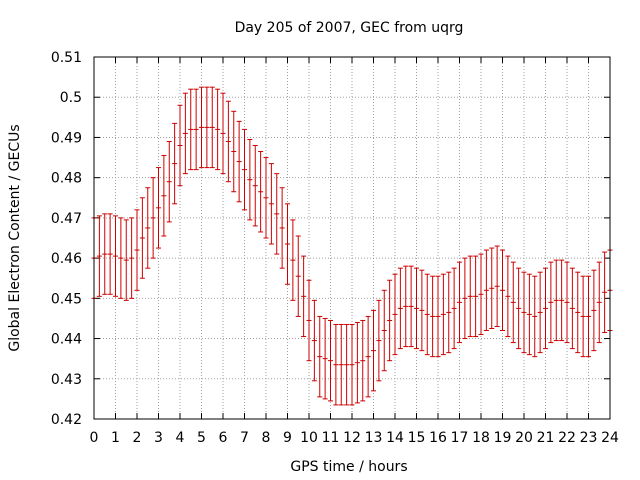  I want to click on y-tick-label: 0.5, so click(71, 98).